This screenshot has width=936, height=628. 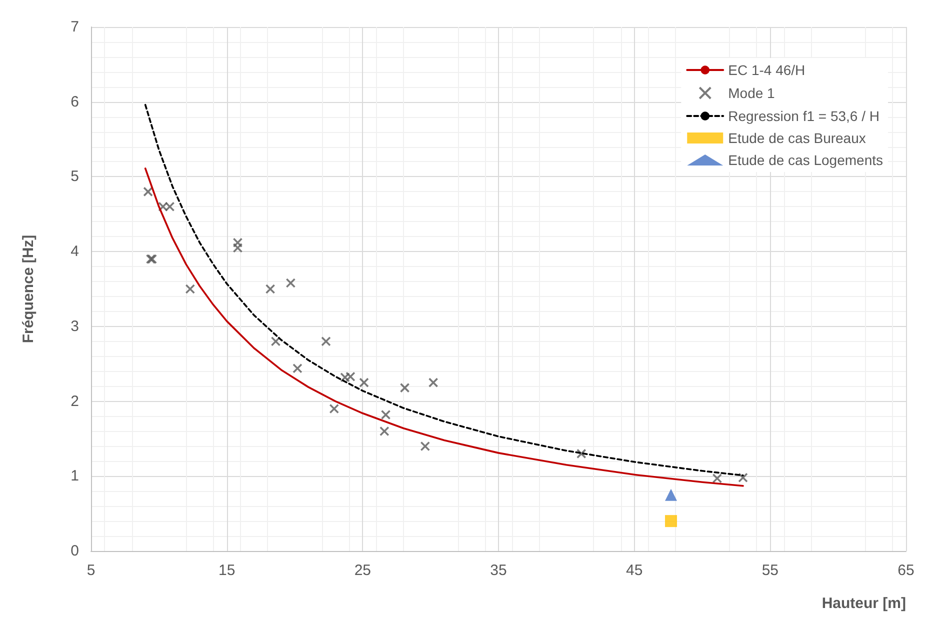 I want to click on x-tick-label: 45, so click(x=634, y=570).